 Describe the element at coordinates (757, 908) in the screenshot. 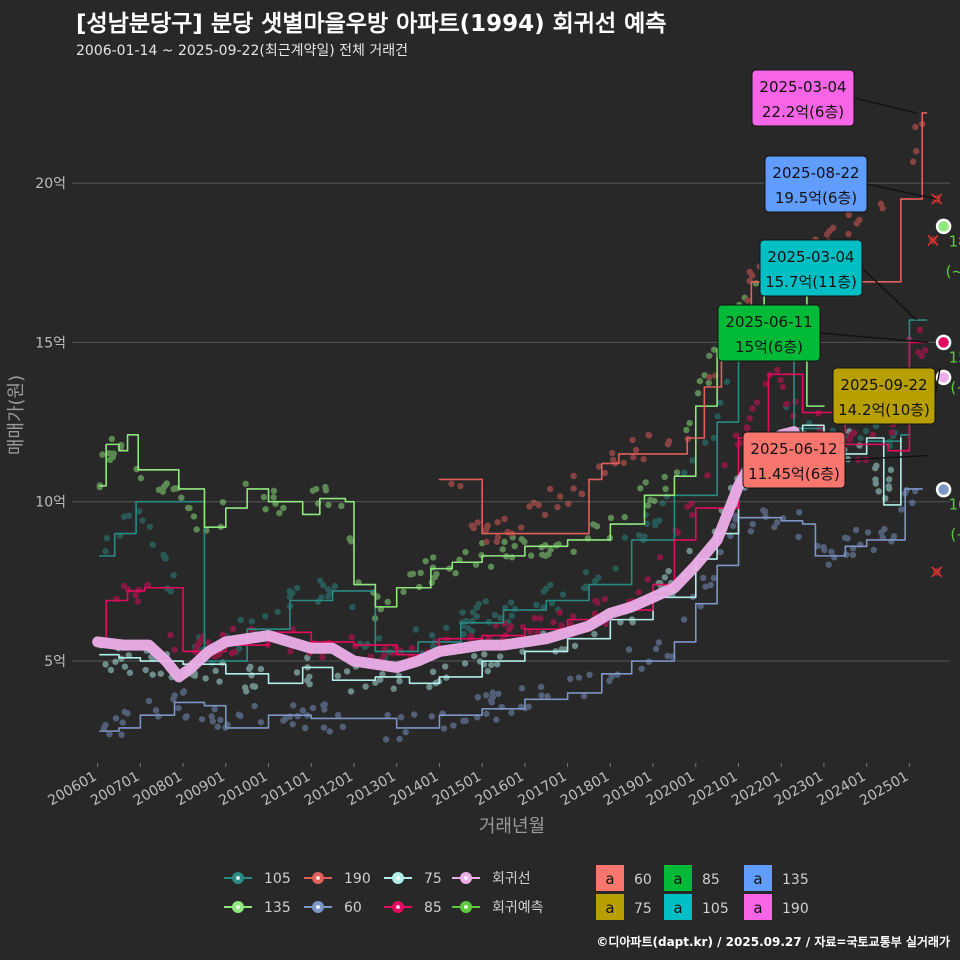

I see `legend-fill-glyph: a` at that location.